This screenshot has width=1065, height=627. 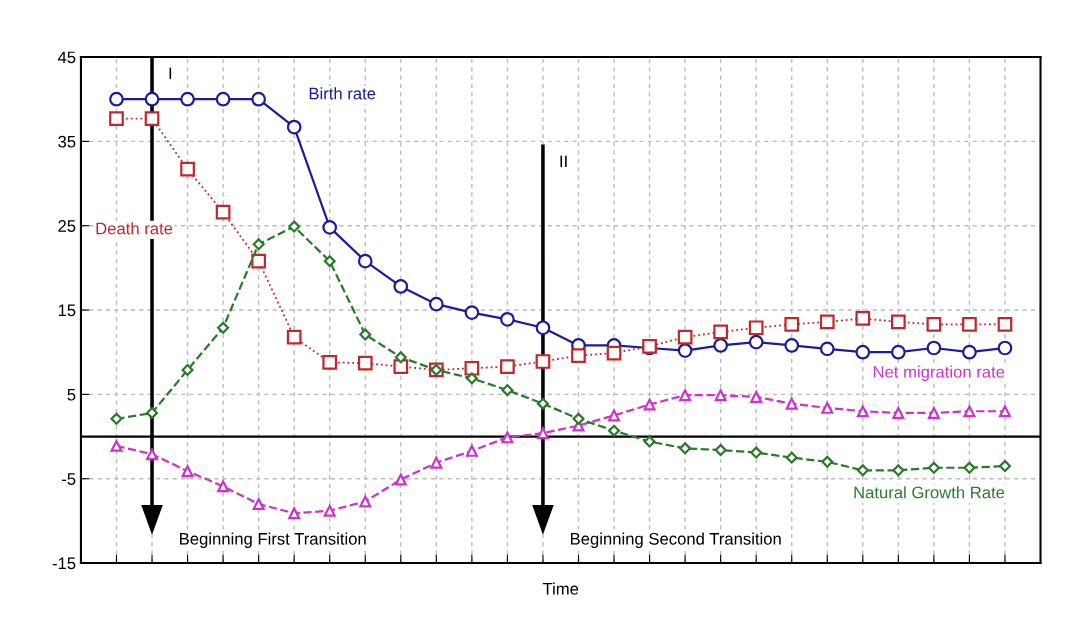 I want to click on text: Death rate, so click(x=134, y=228).